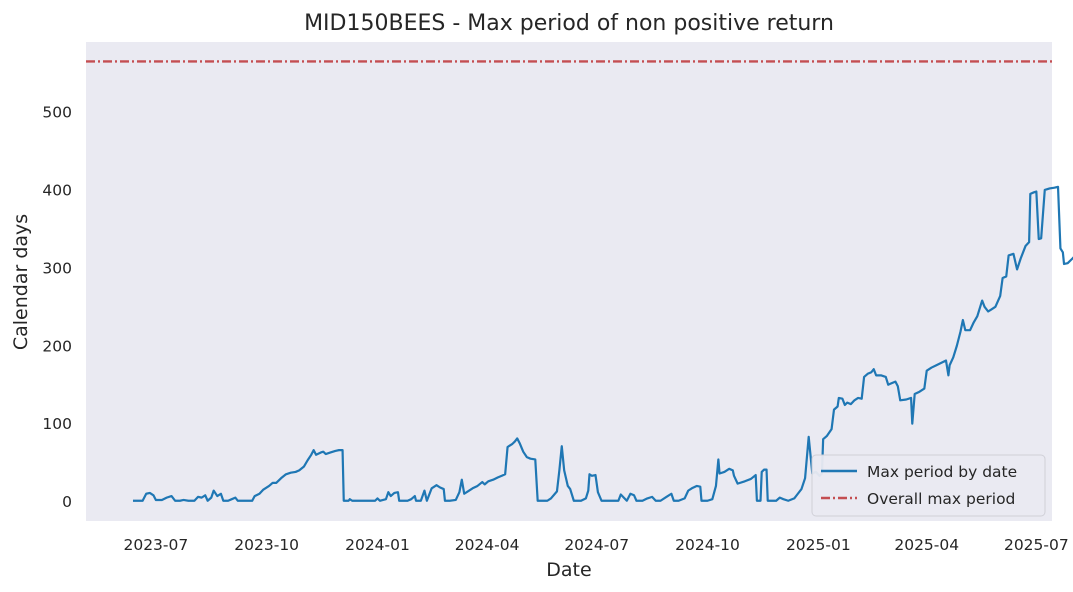 Image resolution: width=1073 pixels, height=592 pixels. I want to click on y-tick-label: 0, so click(67, 502).